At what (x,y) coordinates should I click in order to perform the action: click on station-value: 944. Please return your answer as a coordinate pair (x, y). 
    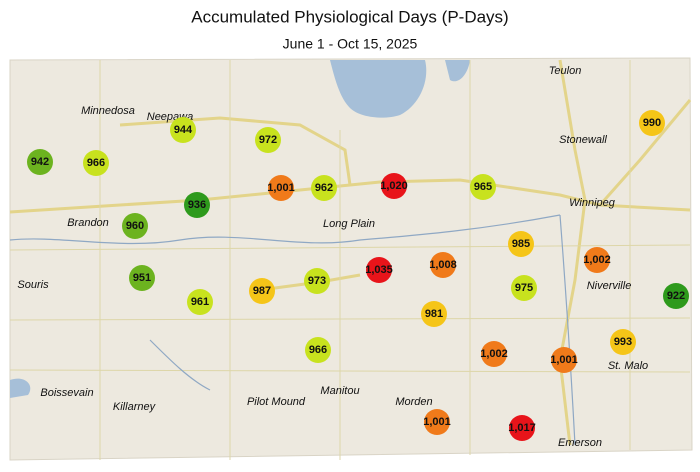
    Looking at the image, I should click on (183, 130).